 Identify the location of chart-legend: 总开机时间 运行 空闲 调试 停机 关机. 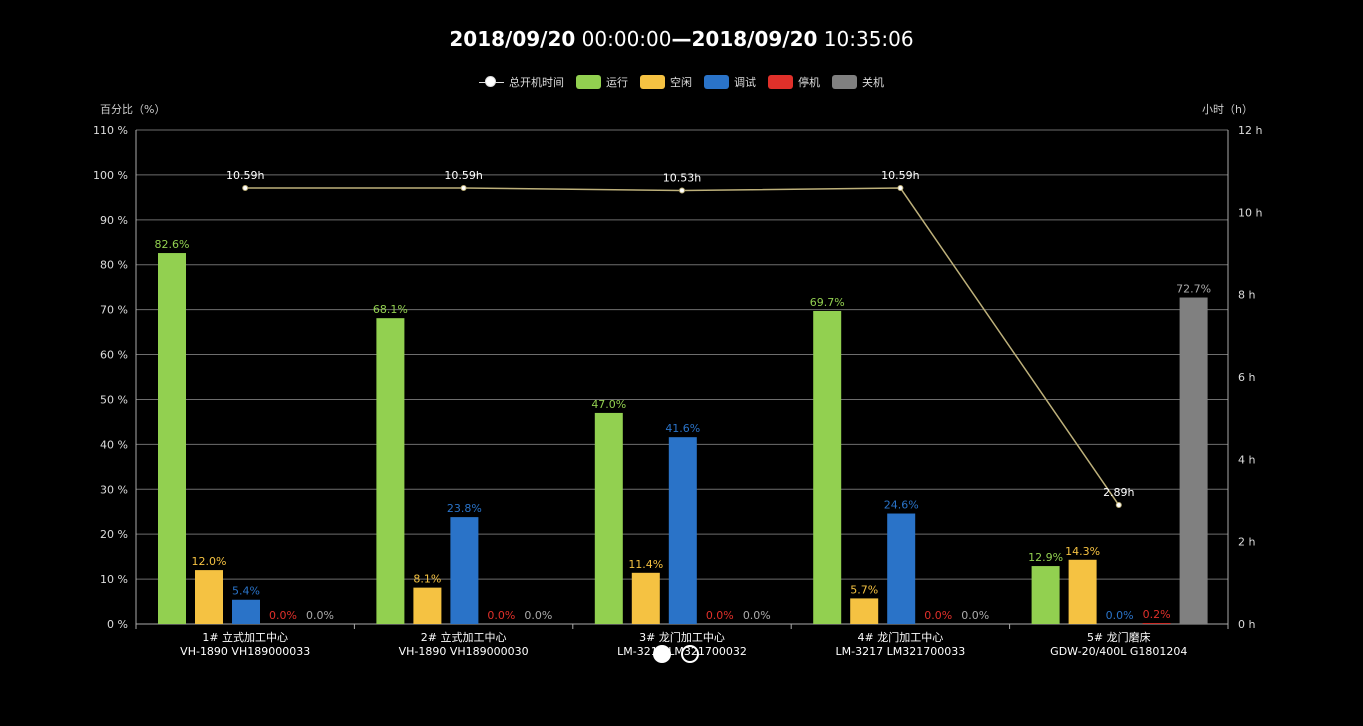
(681, 82).